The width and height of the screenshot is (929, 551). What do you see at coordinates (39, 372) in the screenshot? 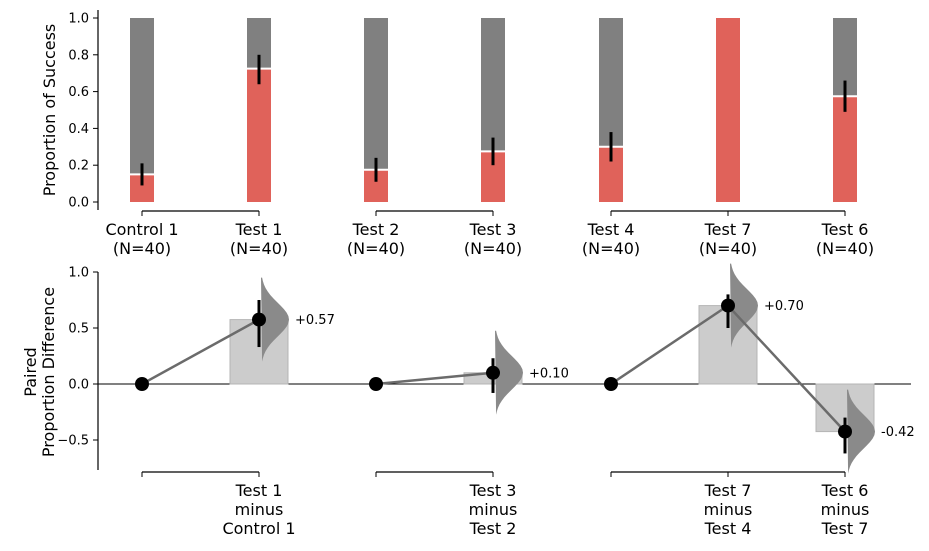
I see `y-axis-label: PairedProportion Difference` at bounding box center [39, 372].